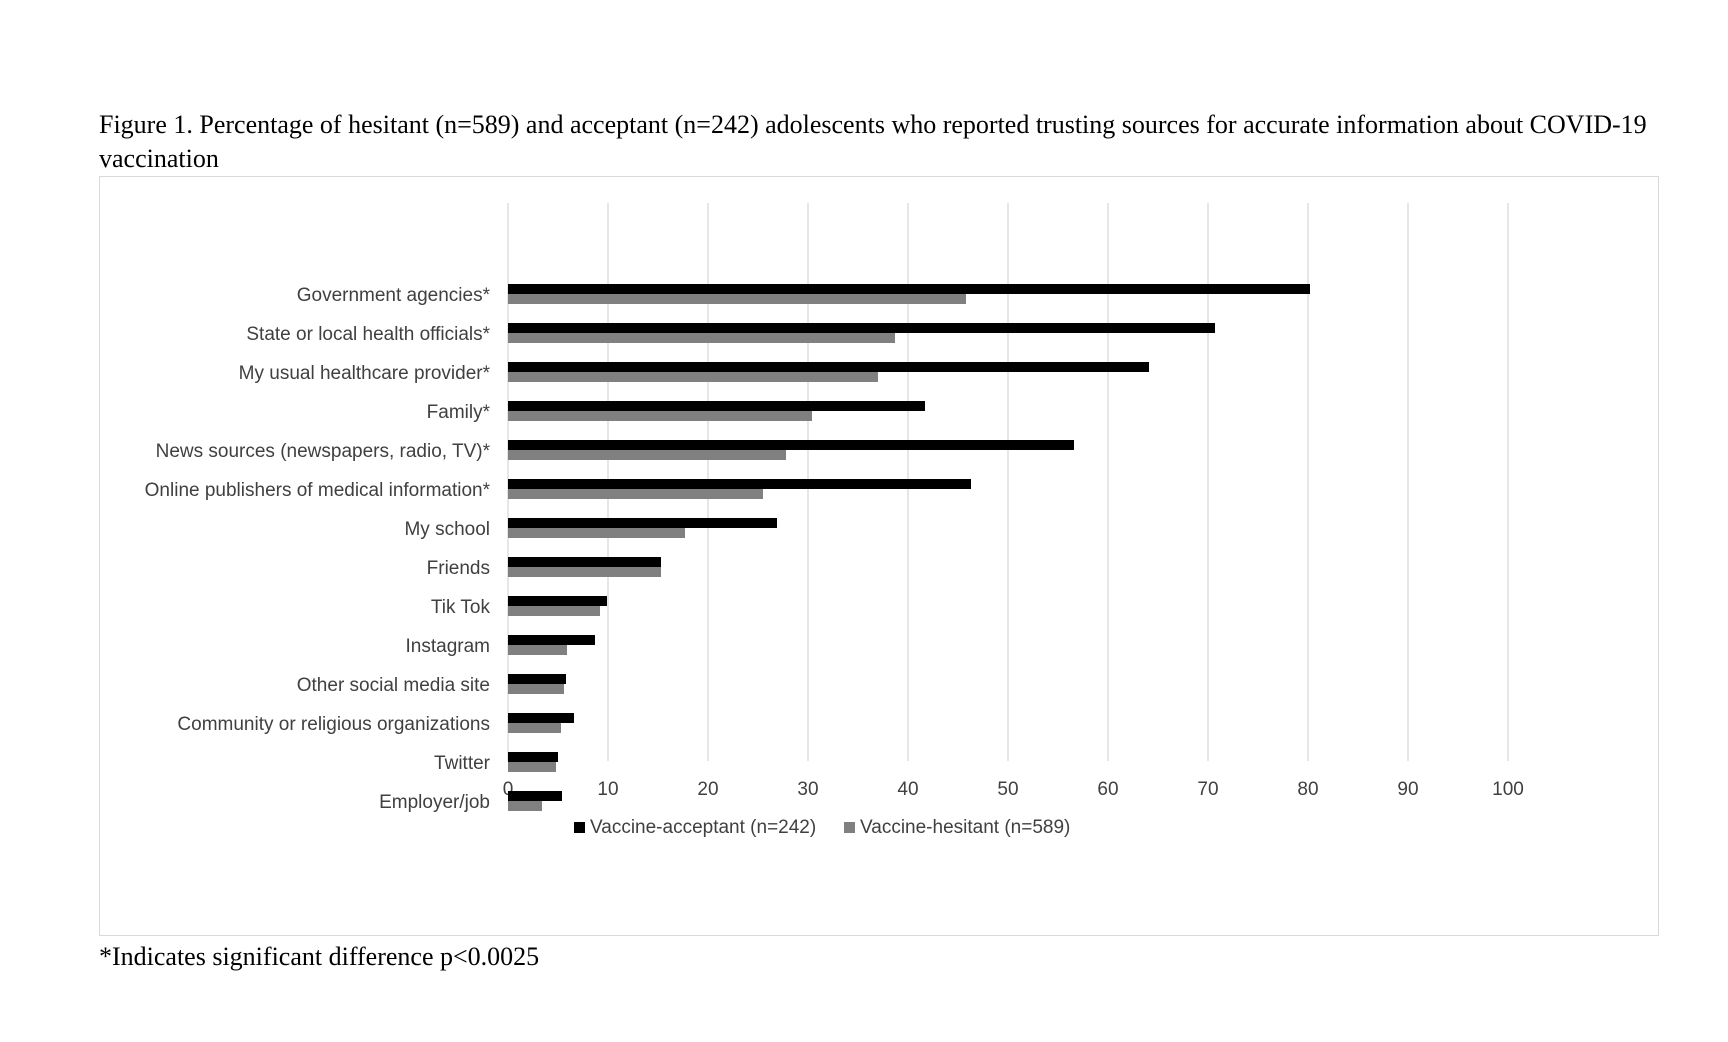 This screenshot has width=1728, height=1042. Describe the element at coordinates (508, 789) in the screenshot. I see `x-tick-label: 0` at that location.